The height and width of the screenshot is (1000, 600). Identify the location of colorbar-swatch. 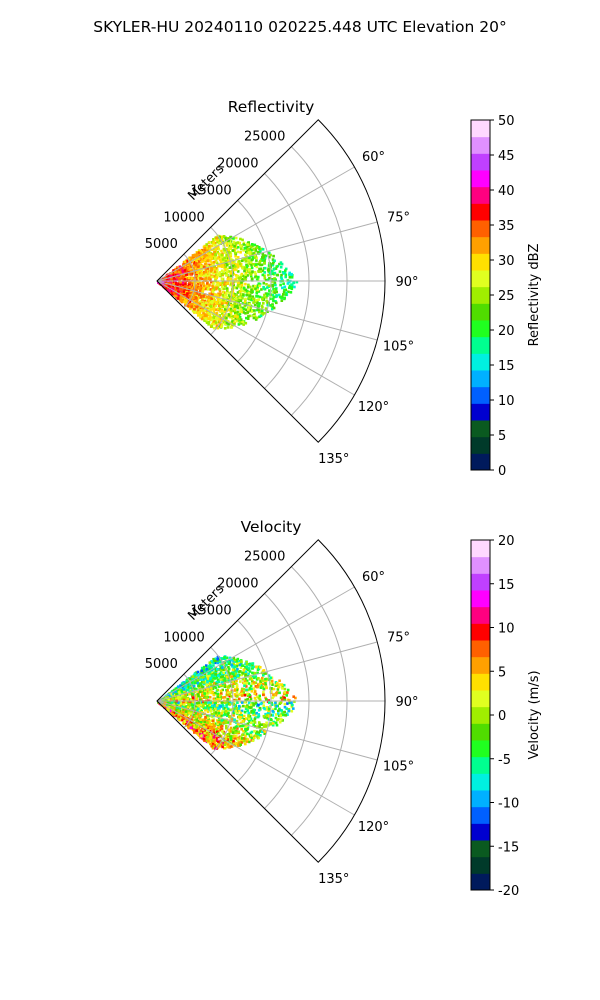
(480, 195).